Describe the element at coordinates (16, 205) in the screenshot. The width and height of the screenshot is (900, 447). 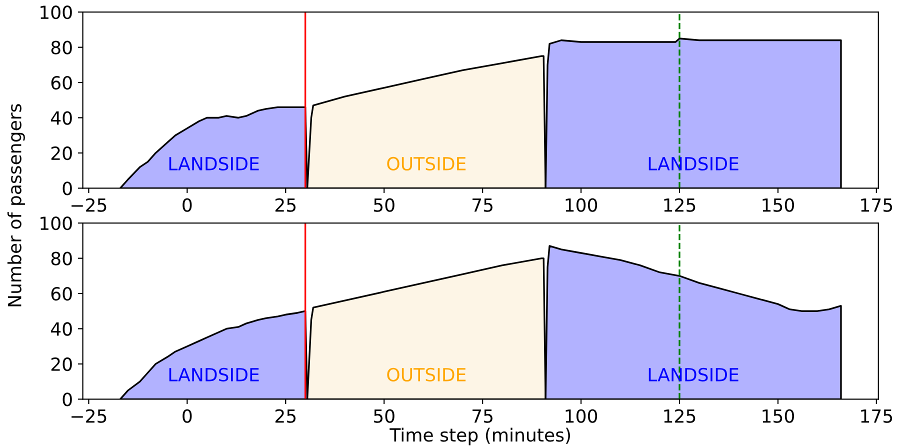
I see `y-axis-title: Number of passengers` at that location.